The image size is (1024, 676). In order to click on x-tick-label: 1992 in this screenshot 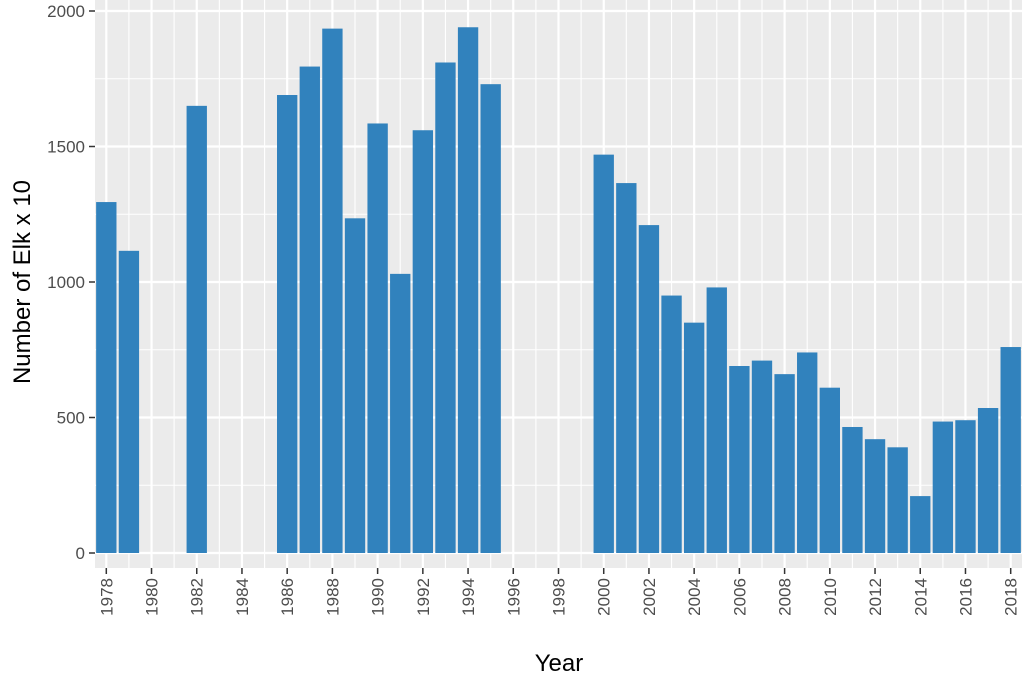, I will do `click(423, 597)`.